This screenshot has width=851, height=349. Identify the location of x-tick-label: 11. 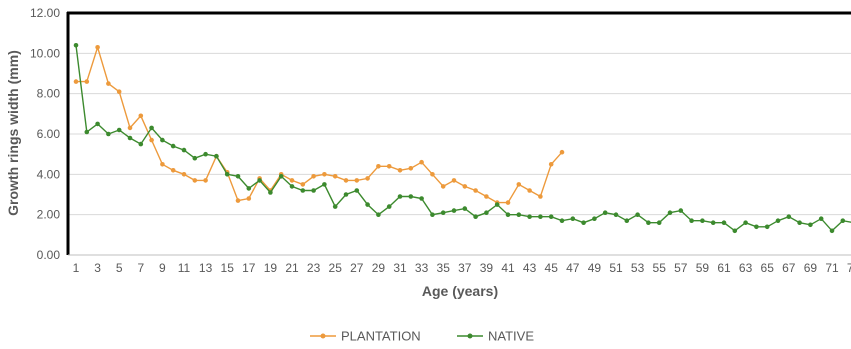
(184, 268).